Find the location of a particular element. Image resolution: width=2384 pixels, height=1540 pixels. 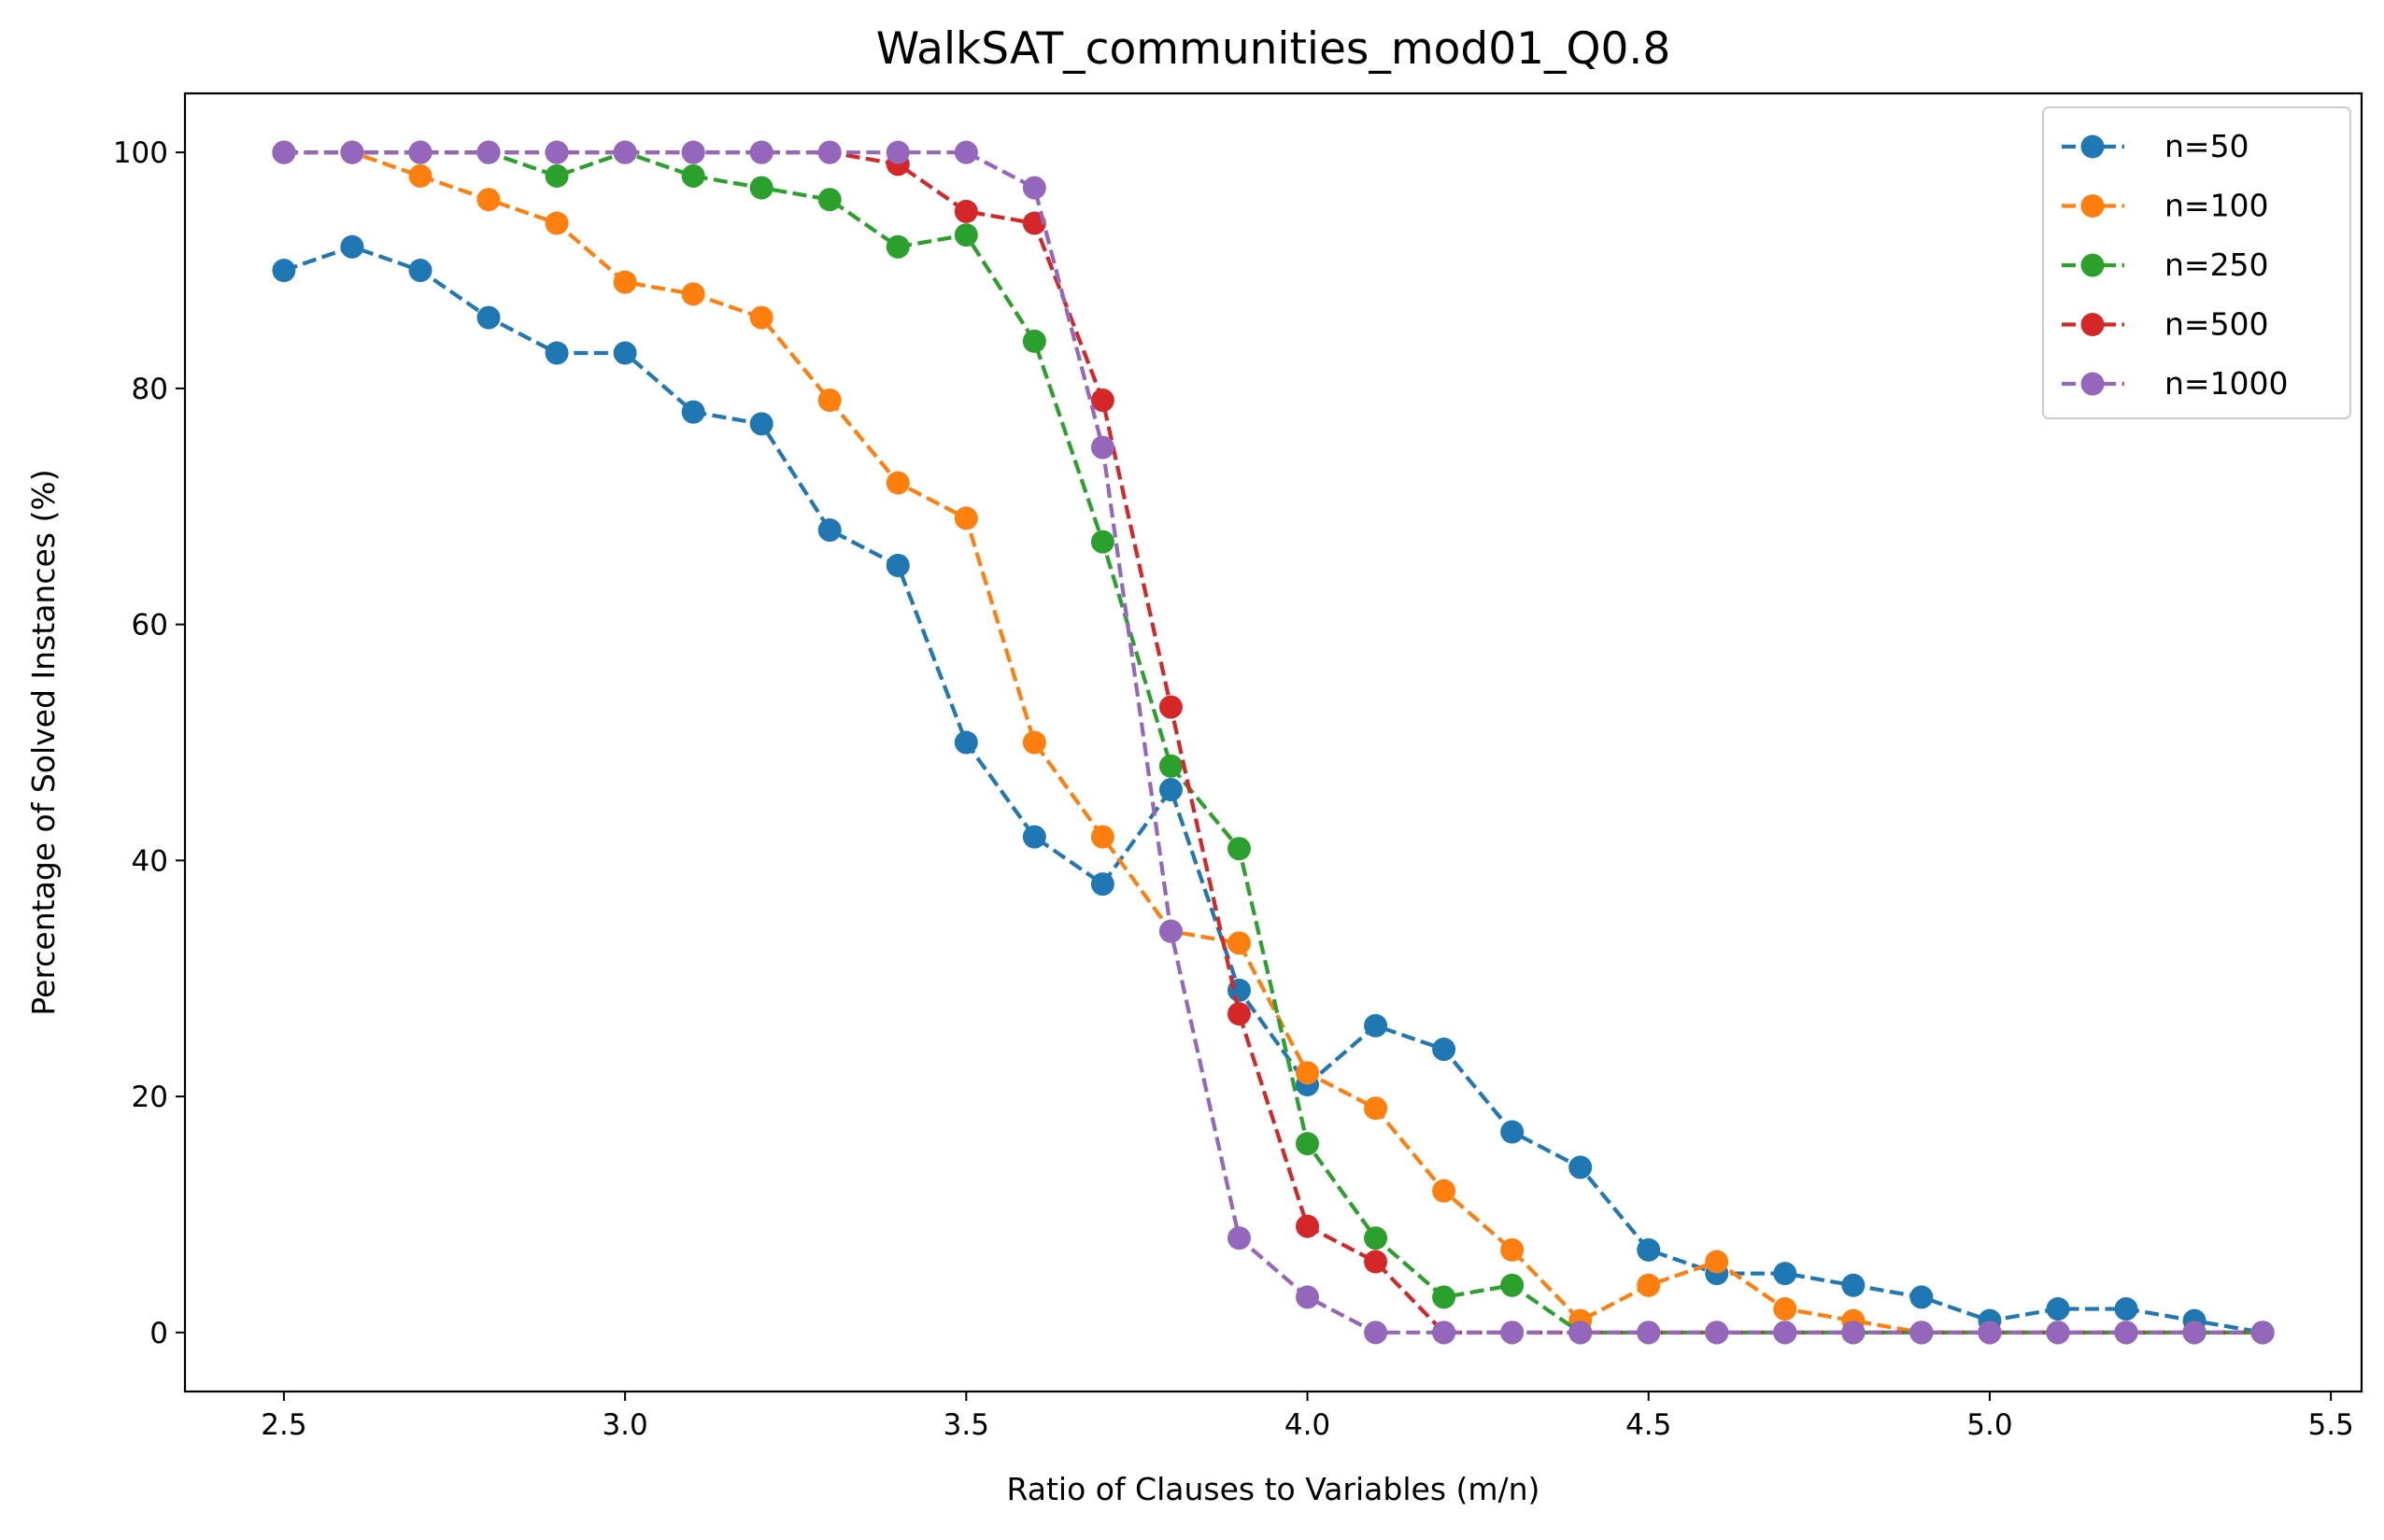

legend-item: n=50 is located at coordinates (2155, 146).